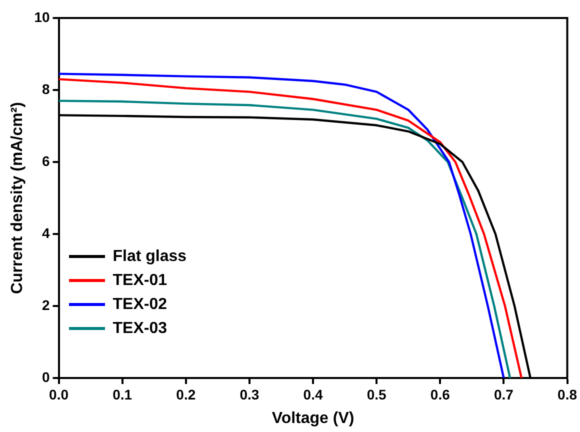 This screenshot has width=580, height=432. What do you see at coordinates (186, 394) in the screenshot?
I see `x-tick-label: 0.2` at bounding box center [186, 394].